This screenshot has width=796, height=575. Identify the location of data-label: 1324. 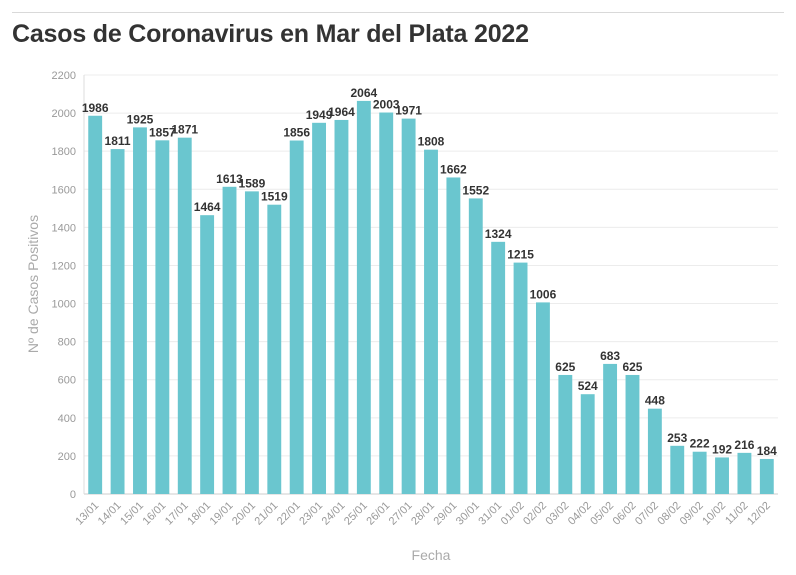
(498, 234).